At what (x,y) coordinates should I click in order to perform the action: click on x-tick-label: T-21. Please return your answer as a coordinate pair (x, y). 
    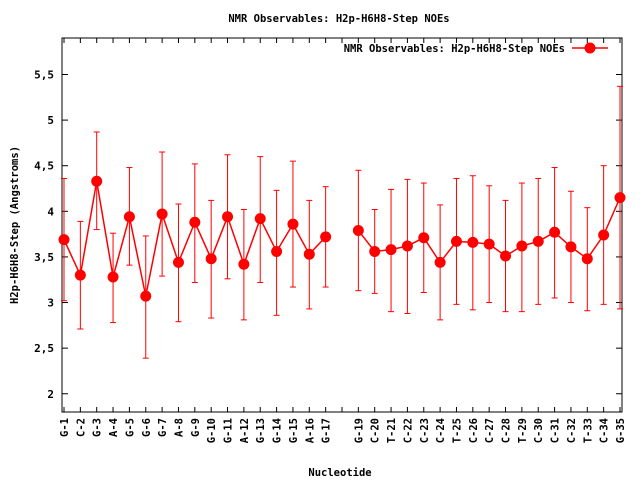
    Looking at the image, I should click on (392, 430).